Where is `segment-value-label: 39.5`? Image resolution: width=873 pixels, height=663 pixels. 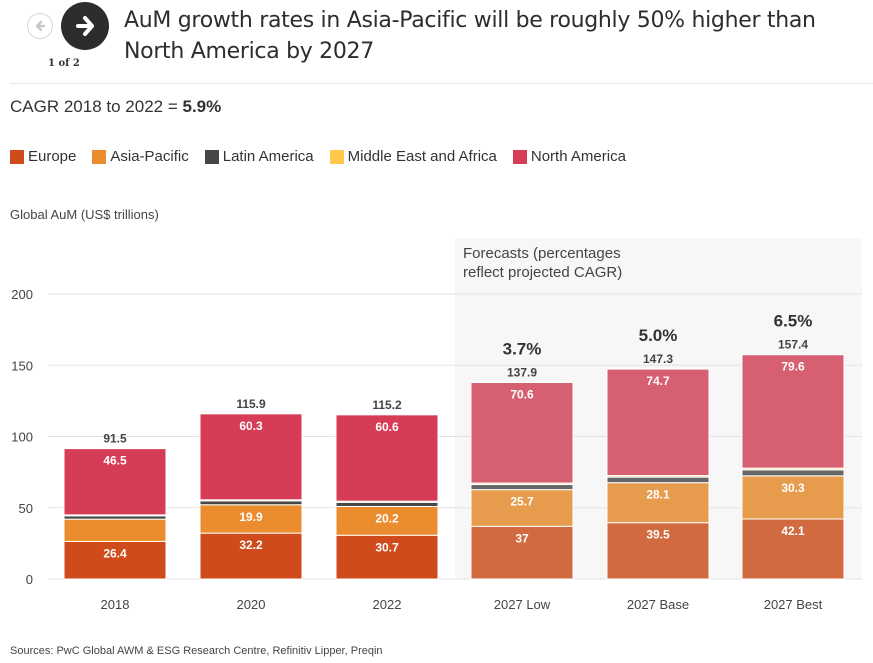
segment-value-label: 39.5 is located at coordinates (658, 535).